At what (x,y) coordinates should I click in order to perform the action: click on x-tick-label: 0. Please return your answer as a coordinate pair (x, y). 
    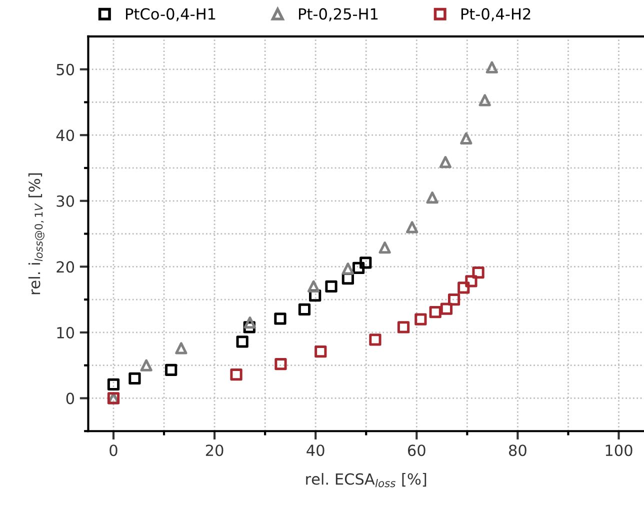
    Looking at the image, I should click on (114, 450).